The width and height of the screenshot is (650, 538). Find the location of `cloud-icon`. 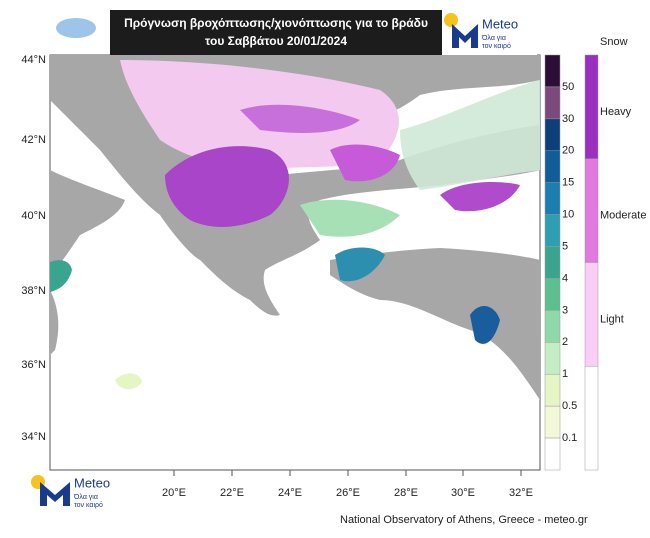

cloud-icon is located at coordinates (76, 28).